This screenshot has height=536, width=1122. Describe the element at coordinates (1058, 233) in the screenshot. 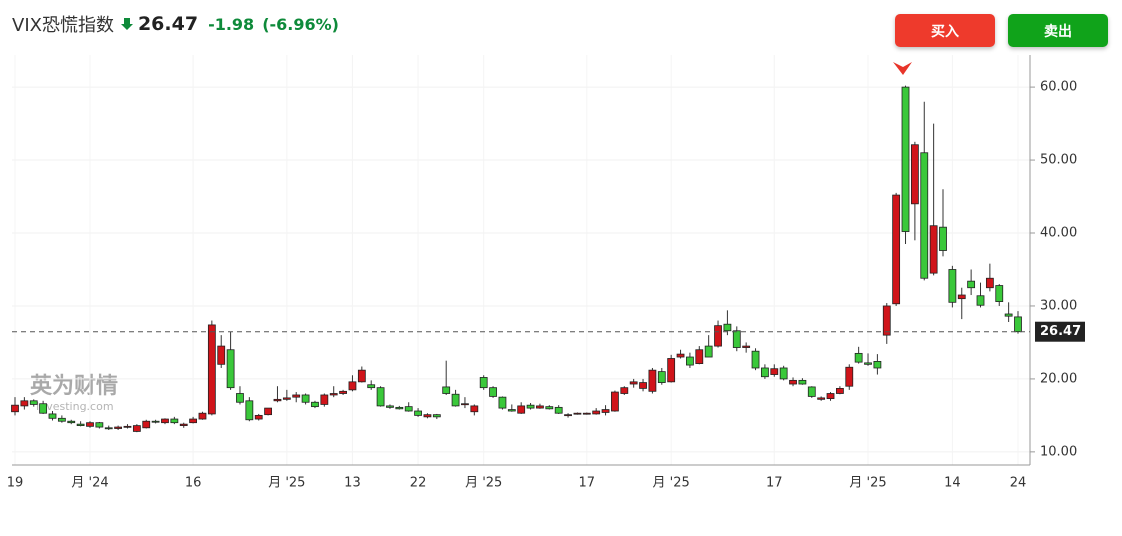

I see `y-tick-label: 40.00` at that location.